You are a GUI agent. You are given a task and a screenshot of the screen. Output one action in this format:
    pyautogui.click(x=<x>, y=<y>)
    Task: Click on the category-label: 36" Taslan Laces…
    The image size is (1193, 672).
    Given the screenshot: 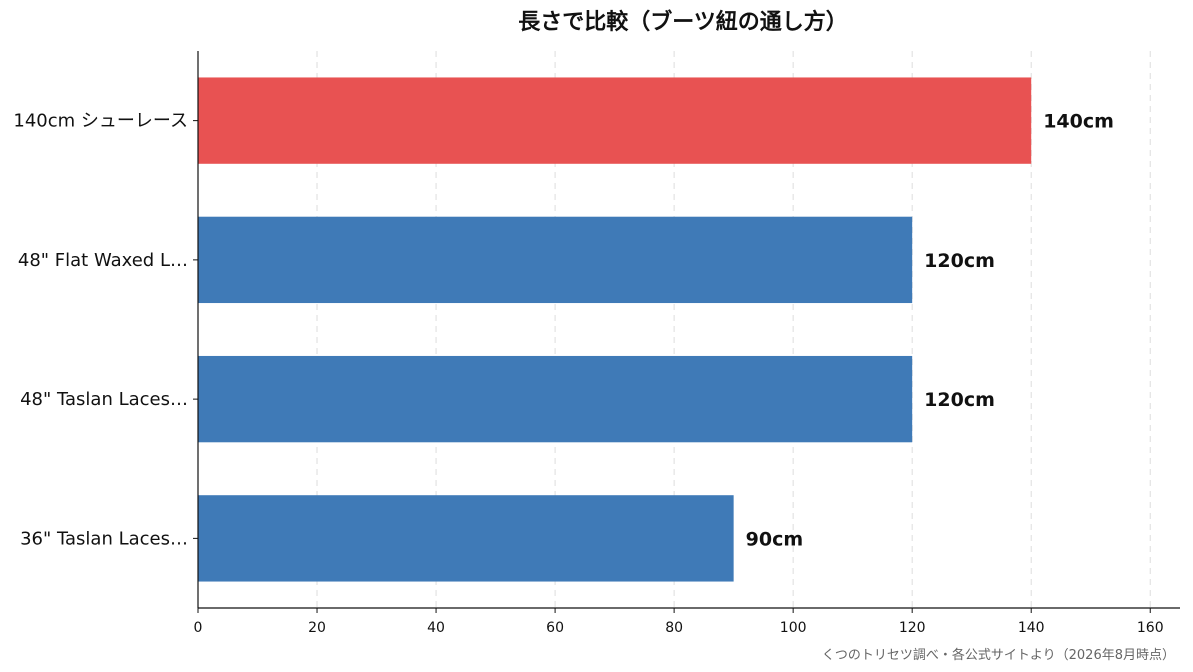 What is the action you would take?
    pyautogui.click(x=104, y=538)
    